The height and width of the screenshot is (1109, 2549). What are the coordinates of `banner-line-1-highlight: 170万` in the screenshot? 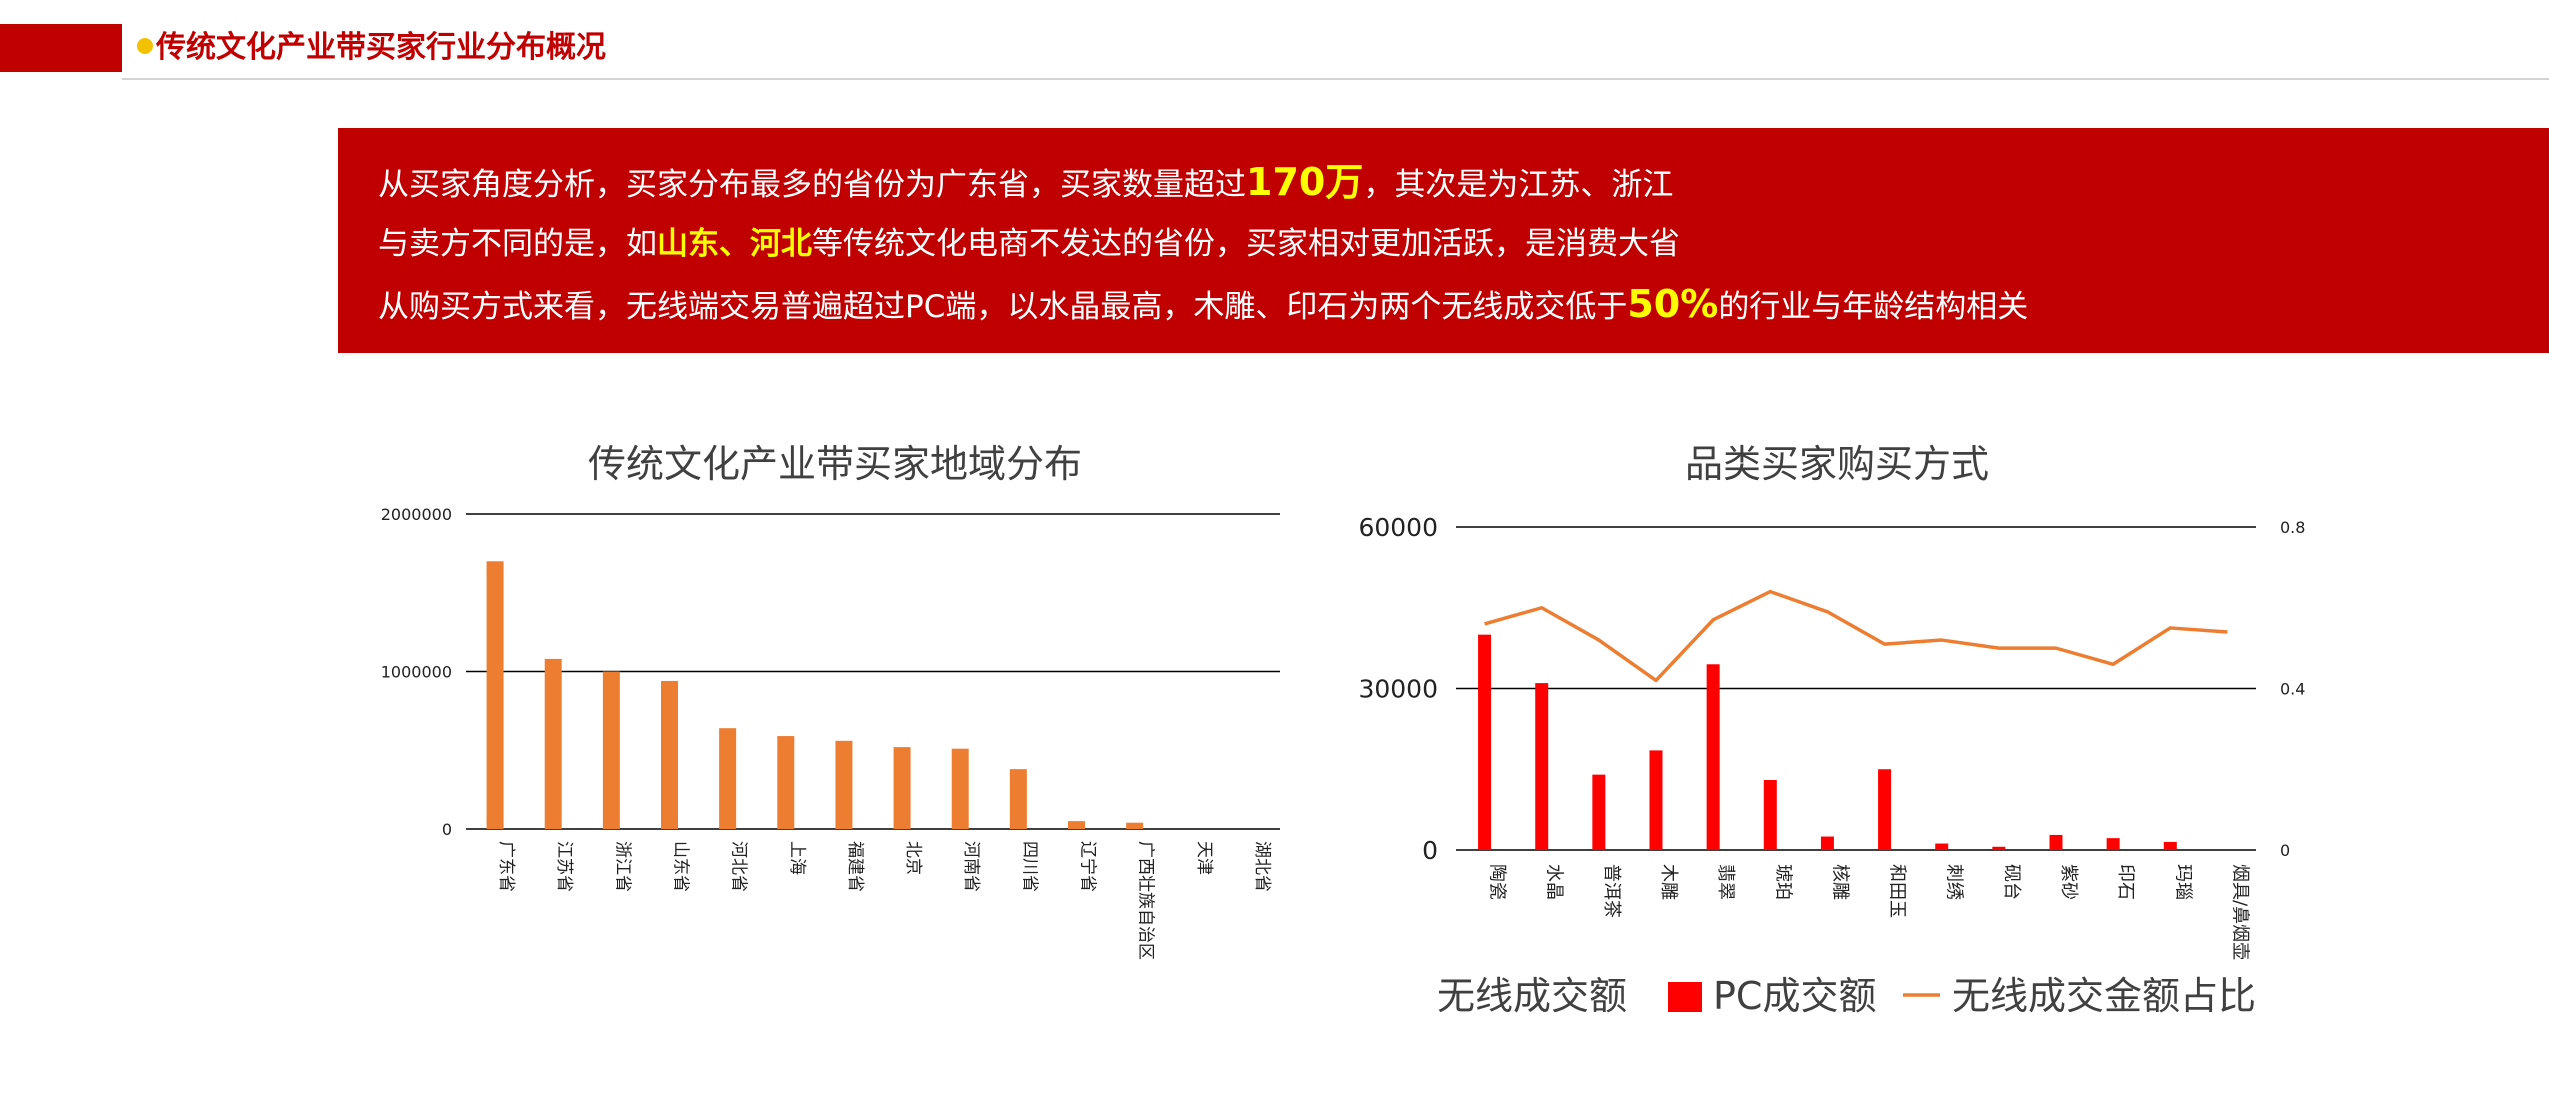 It's located at (1305, 182).